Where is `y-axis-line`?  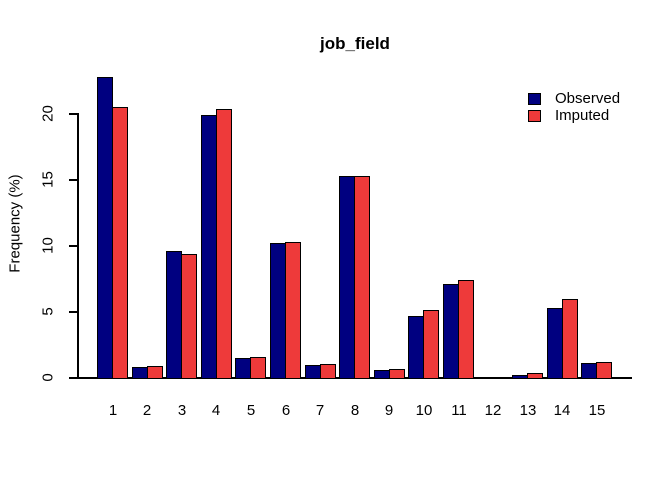
y-axis-line is located at coordinates (78, 246).